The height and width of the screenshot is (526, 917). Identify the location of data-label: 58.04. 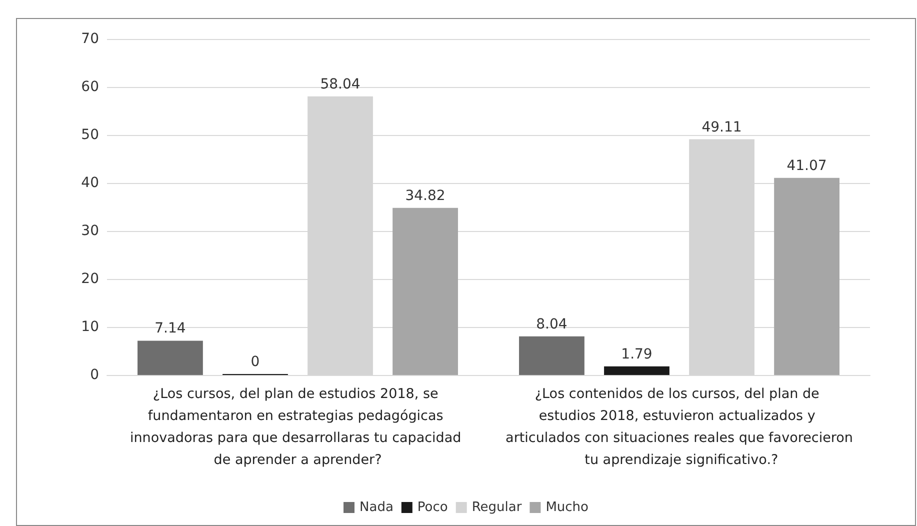
(340, 84).